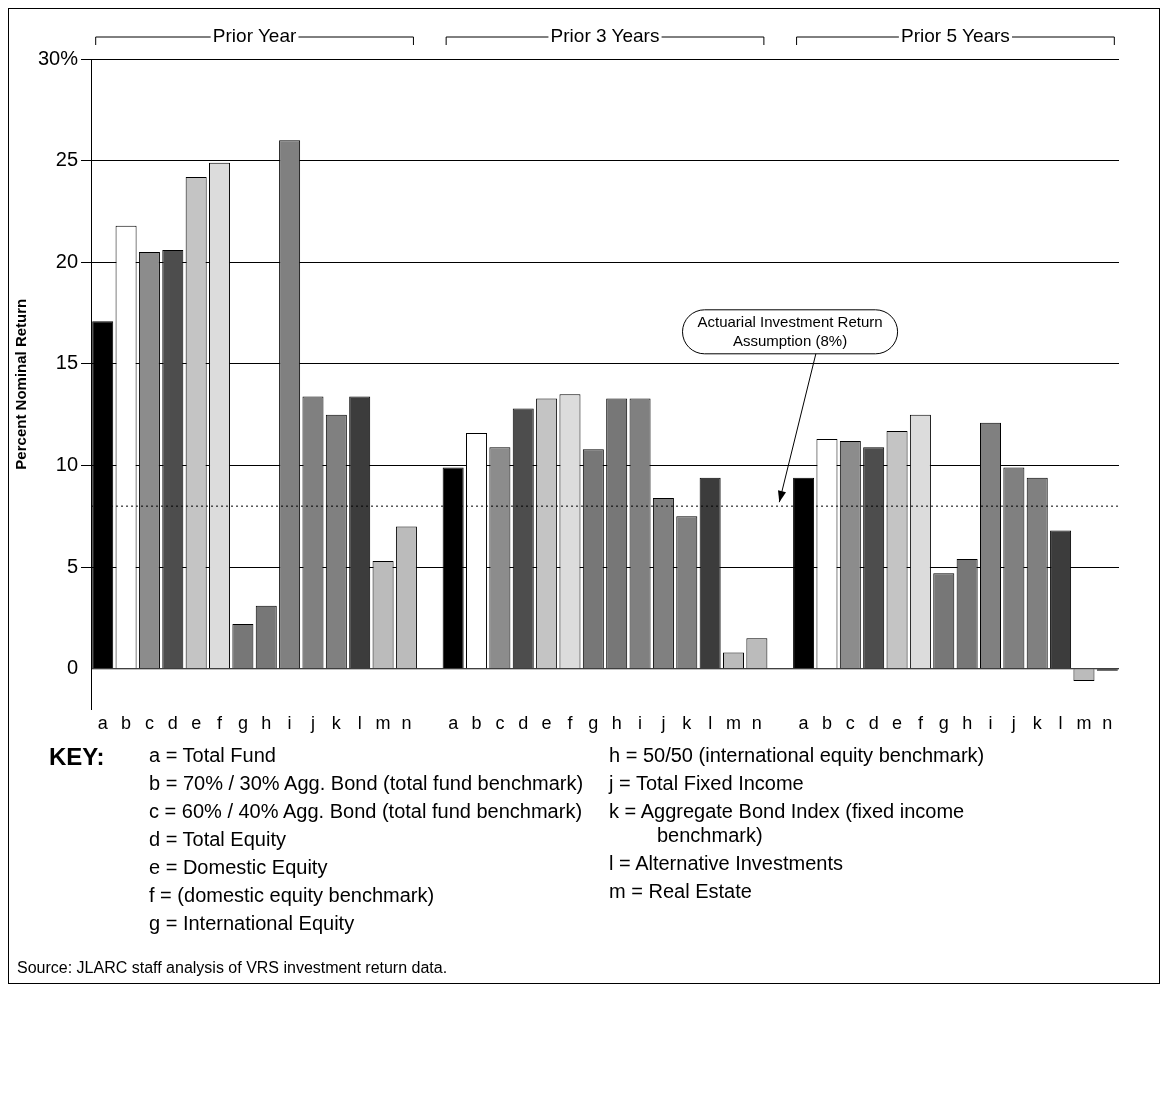 The image size is (1172, 1101). What do you see at coordinates (232, 968) in the screenshot?
I see `source-note: Source: JLARC staff analysis of VRS investment return data.` at bounding box center [232, 968].